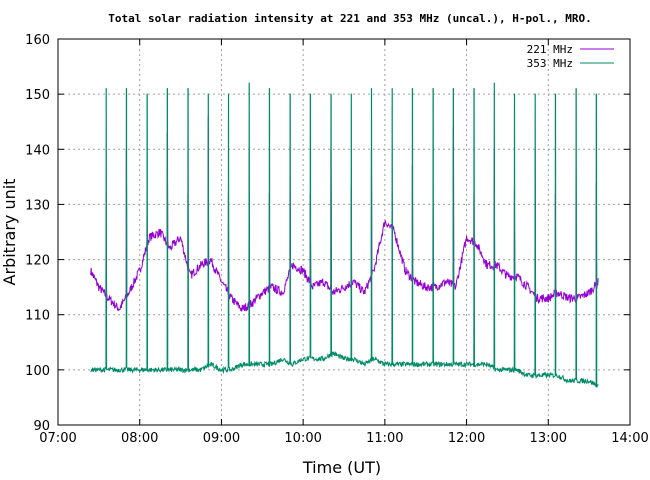 The width and height of the screenshot is (650, 480). What do you see at coordinates (9, 232) in the screenshot?
I see `y-axis-label: Arbitrary unit` at bounding box center [9, 232].